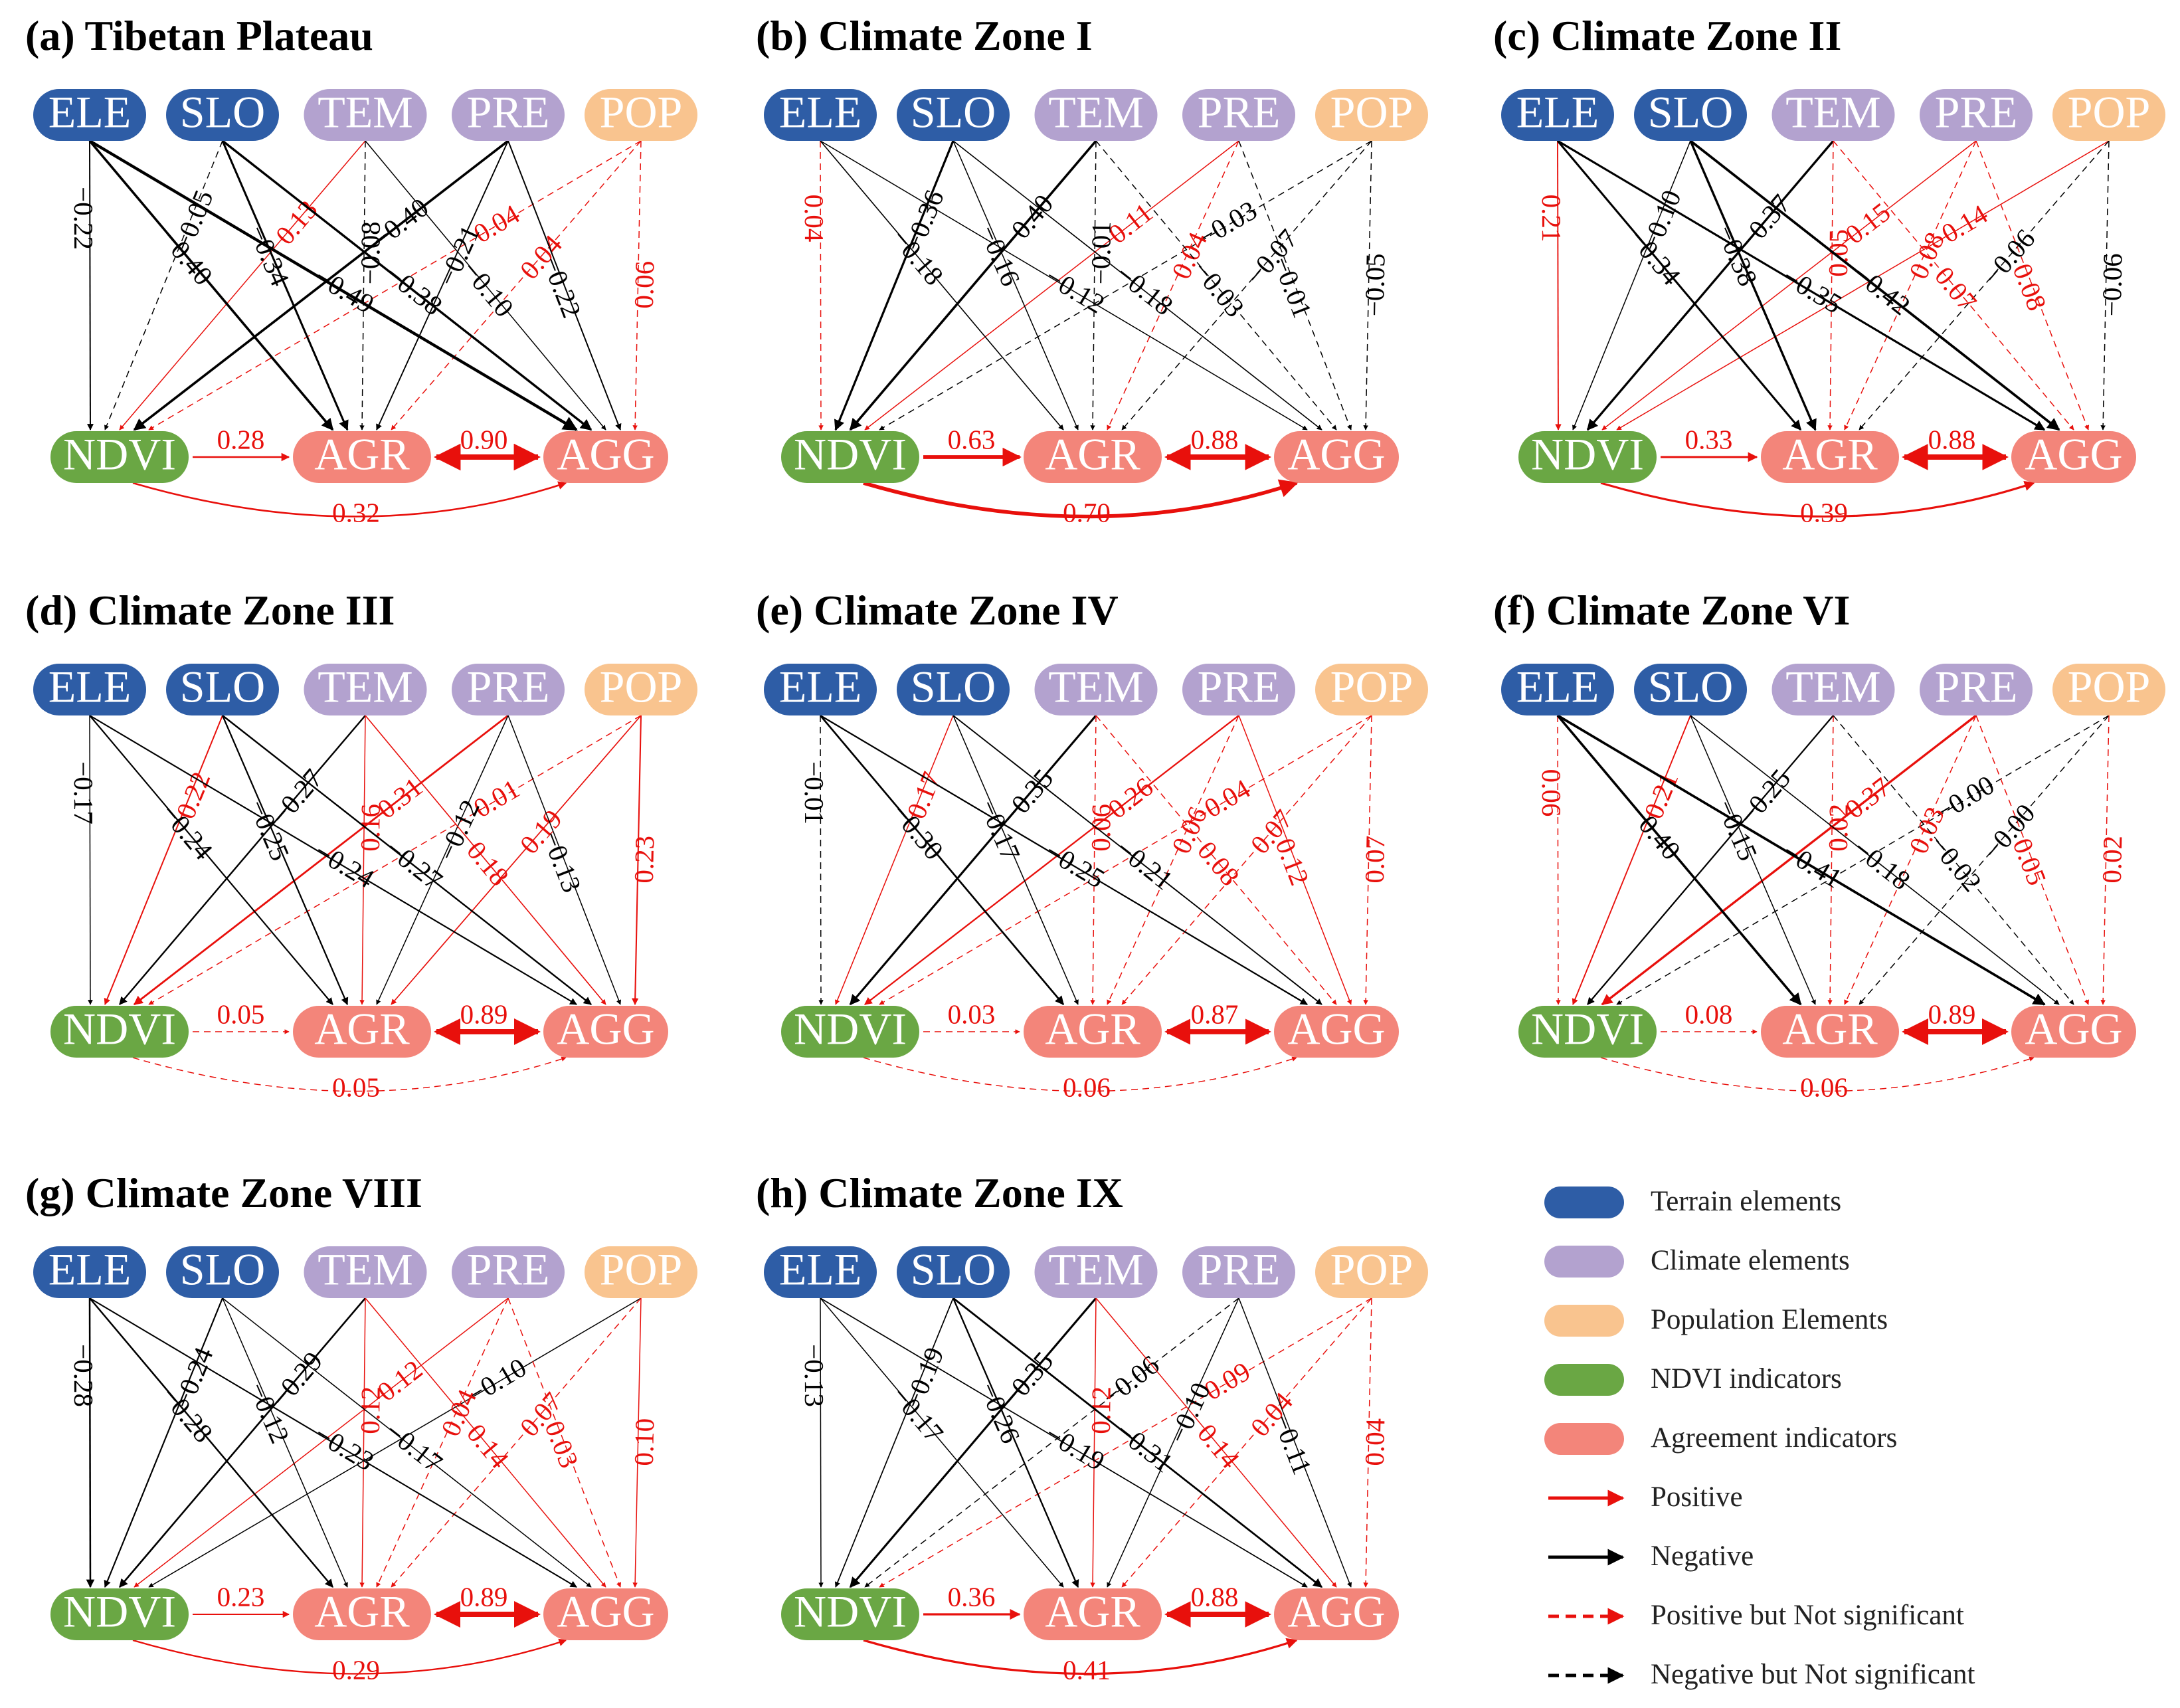 This screenshot has height=1708, width=2180. Describe the element at coordinates (187, 1414) in the screenshot. I see `coefficient-label: −0.28` at that location.